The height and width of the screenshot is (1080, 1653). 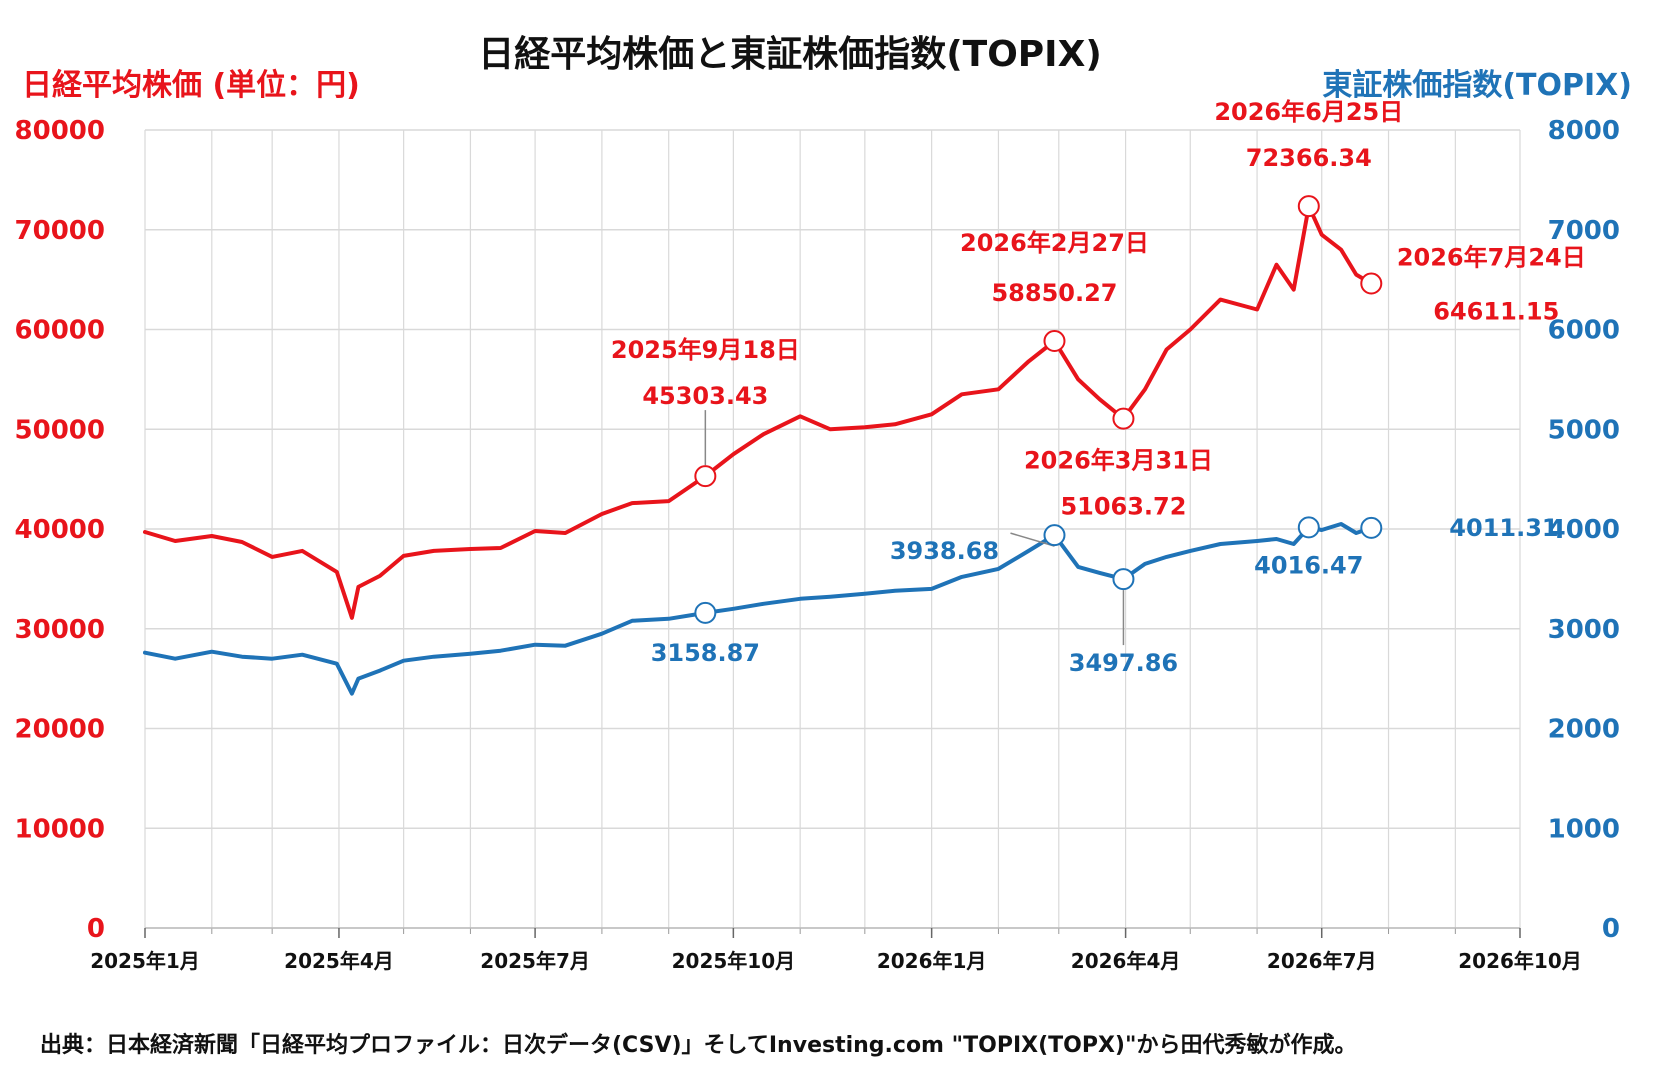 What do you see at coordinates (1503, 528) in the screenshot?
I see `annotation-value: 4011.31` at bounding box center [1503, 528].